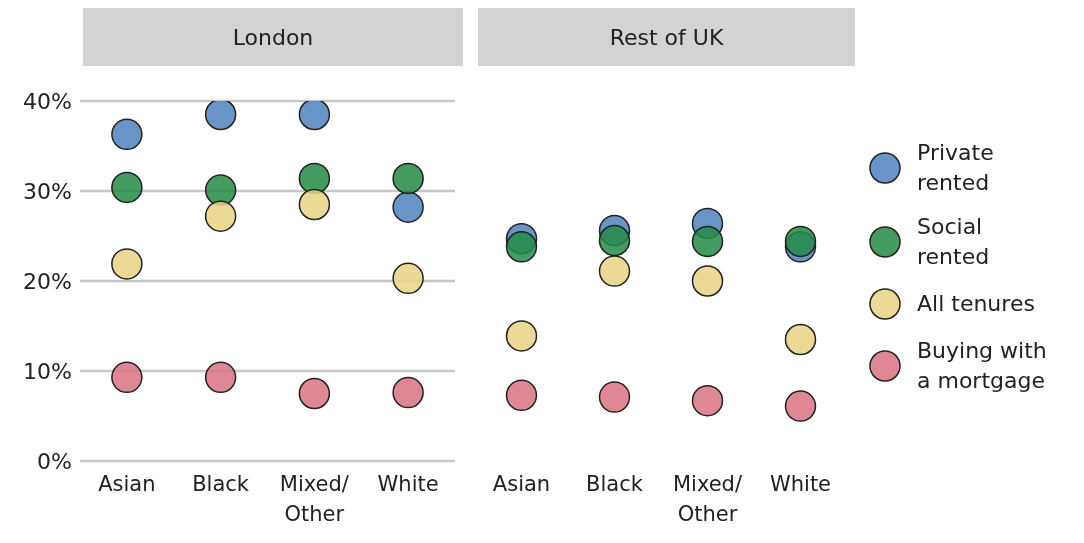 Image resolution: width=1084 pixels, height=543 pixels. I want to click on chart-title: London, so click(273, 37).